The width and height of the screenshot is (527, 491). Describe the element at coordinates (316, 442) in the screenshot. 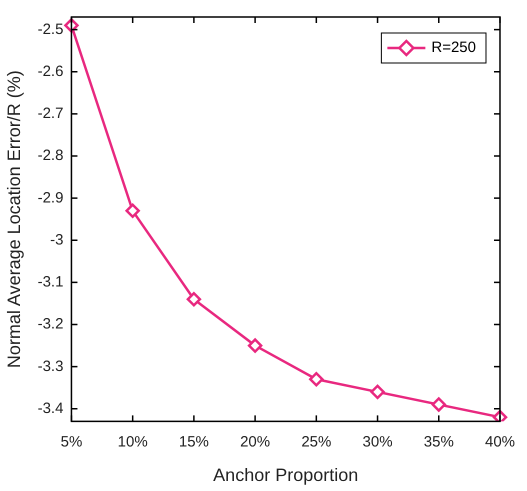

I see `x-tick-label: 25%` at that location.